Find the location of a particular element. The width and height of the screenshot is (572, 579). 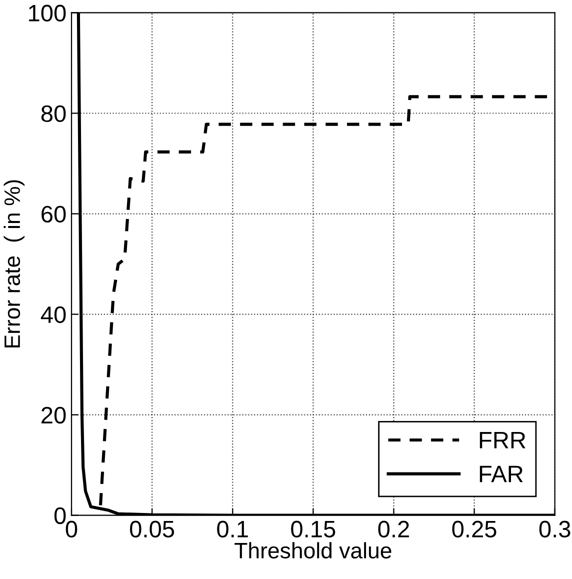

x-tick-label: 0.15 is located at coordinates (313, 529).